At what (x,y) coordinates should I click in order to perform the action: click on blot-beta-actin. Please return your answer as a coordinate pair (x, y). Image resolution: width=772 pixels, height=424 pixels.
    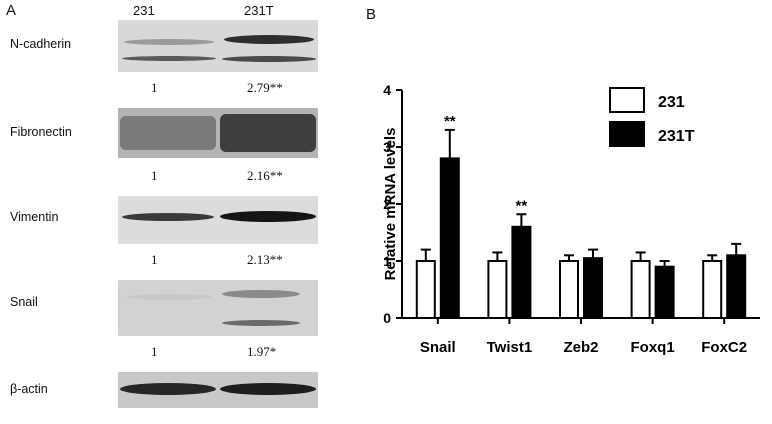
    Looking at the image, I should click on (218, 390).